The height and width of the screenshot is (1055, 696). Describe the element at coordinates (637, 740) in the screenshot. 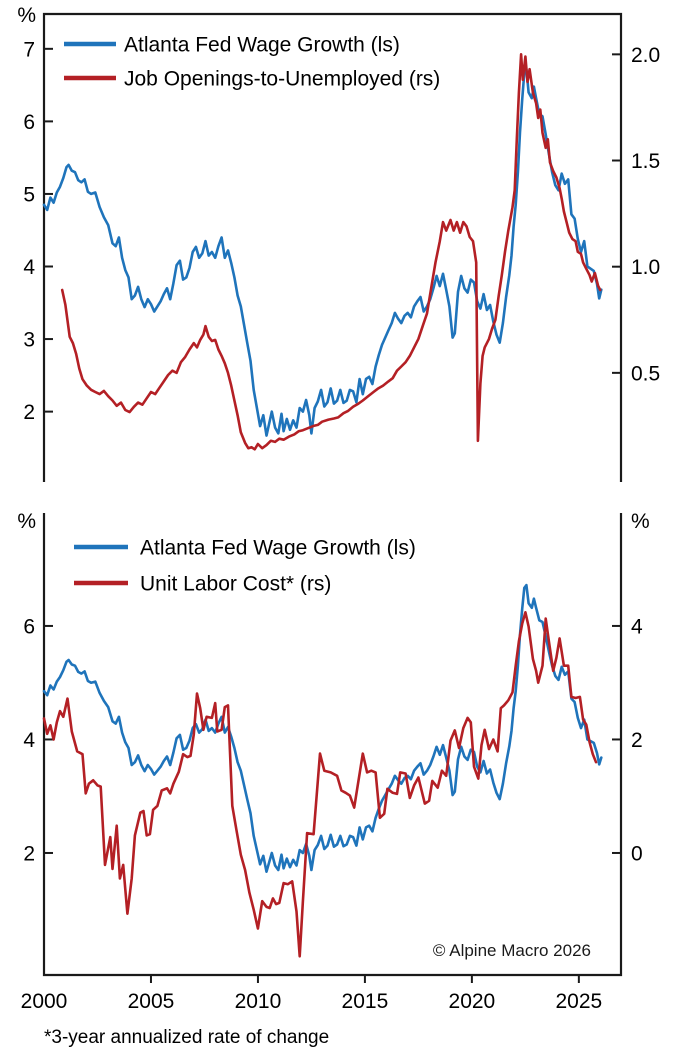

I see `right-axis-tick-label: 2` at that location.